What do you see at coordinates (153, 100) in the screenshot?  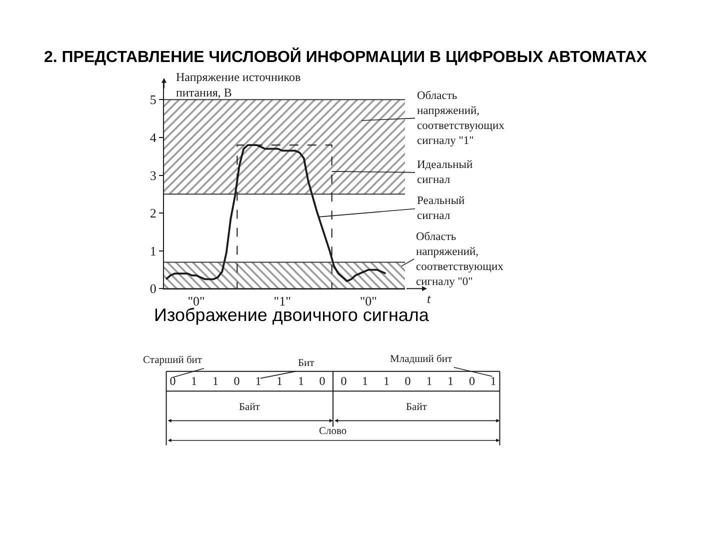 I see `y-tick-label: 5` at bounding box center [153, 100].